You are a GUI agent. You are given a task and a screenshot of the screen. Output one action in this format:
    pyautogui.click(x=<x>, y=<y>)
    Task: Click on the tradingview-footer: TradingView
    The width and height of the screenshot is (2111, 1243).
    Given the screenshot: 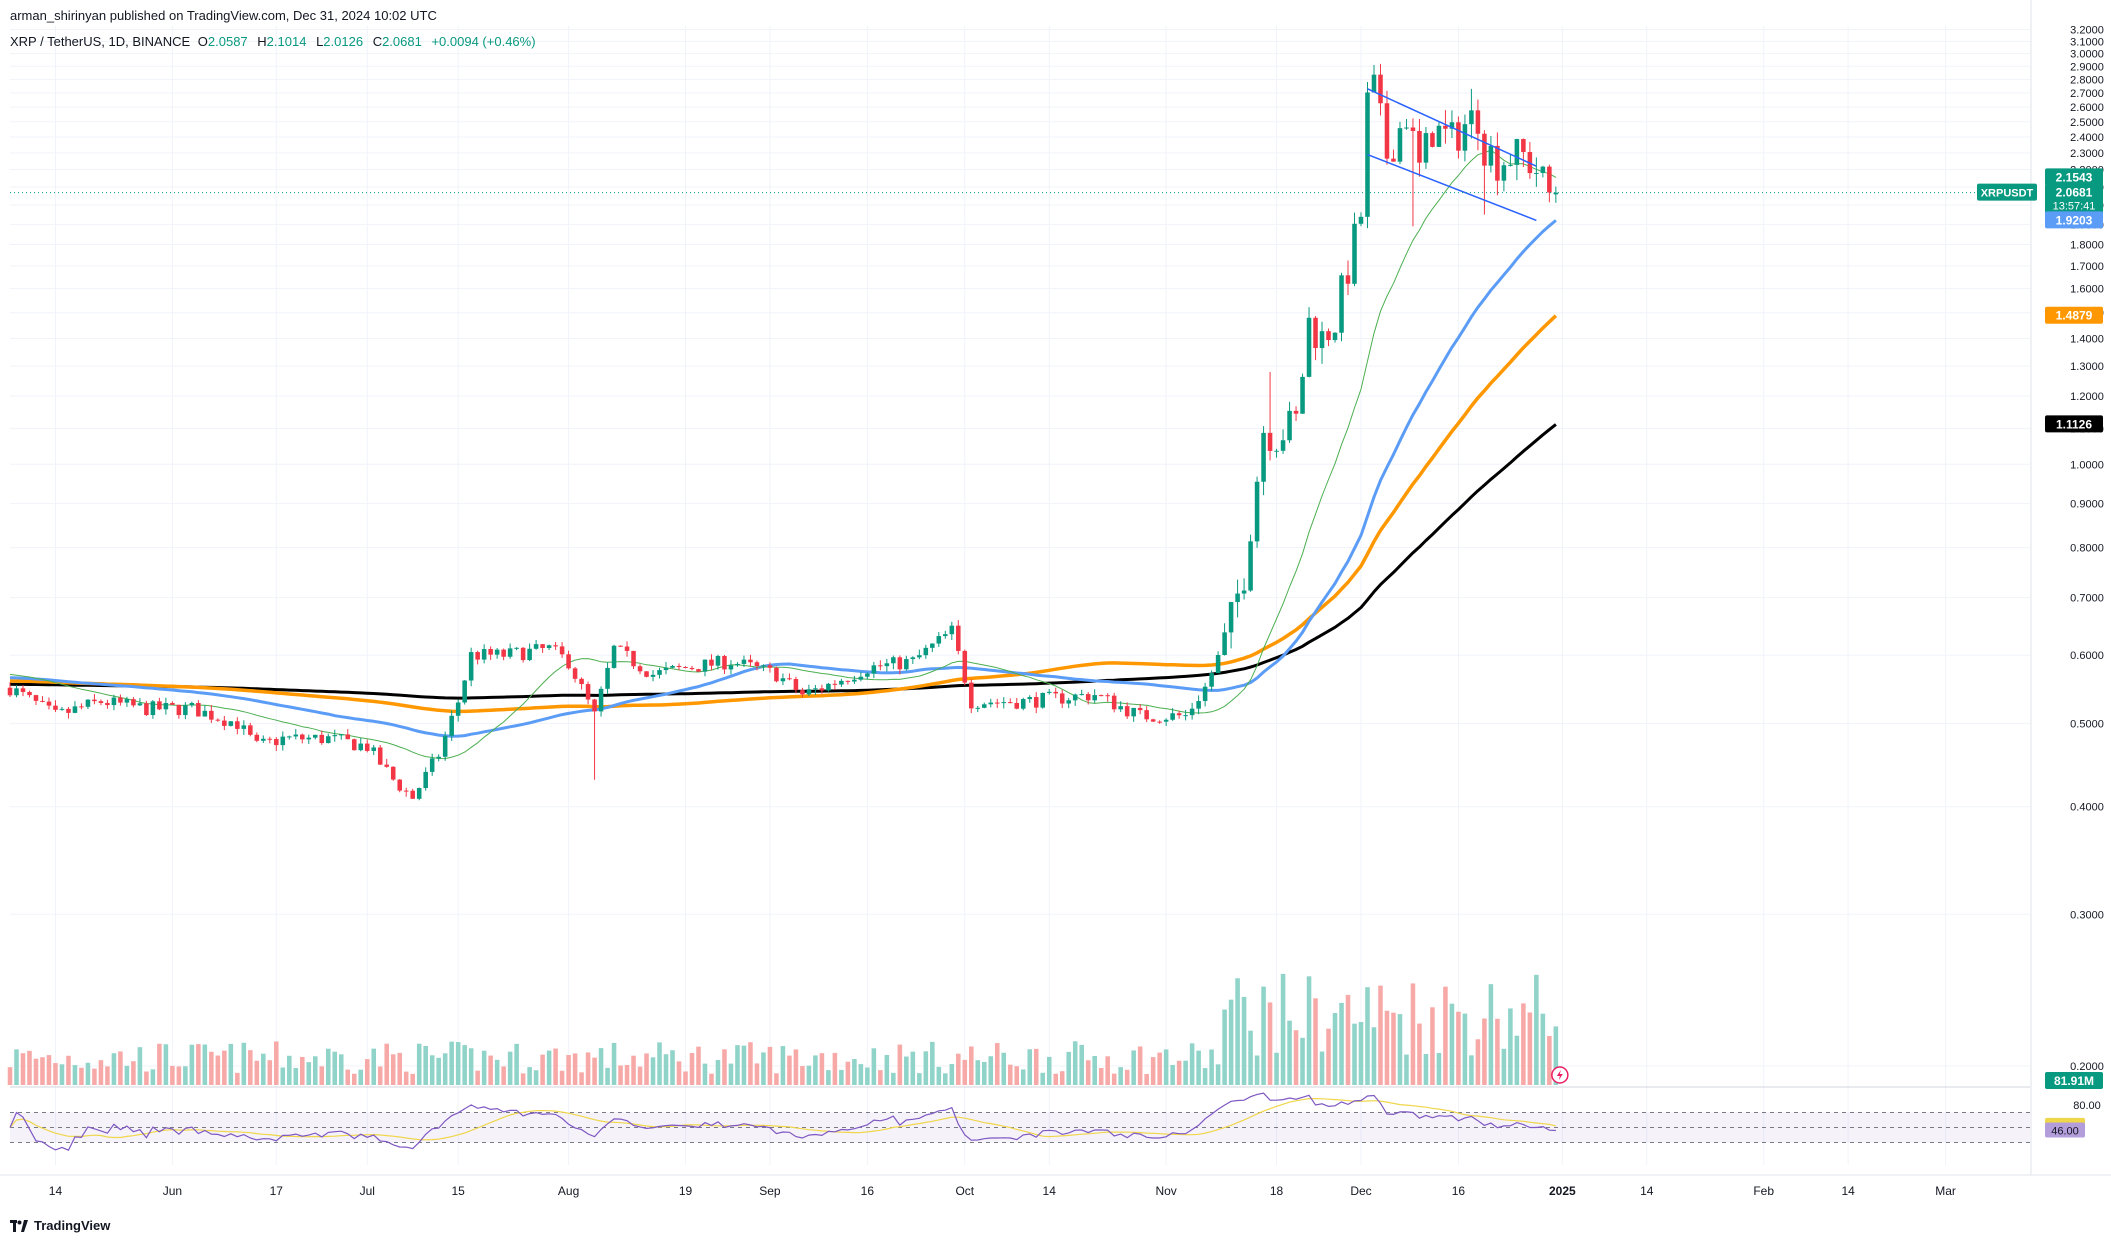 What is the action you would take?
    pyautogui.click(x=60, y=1225)
    